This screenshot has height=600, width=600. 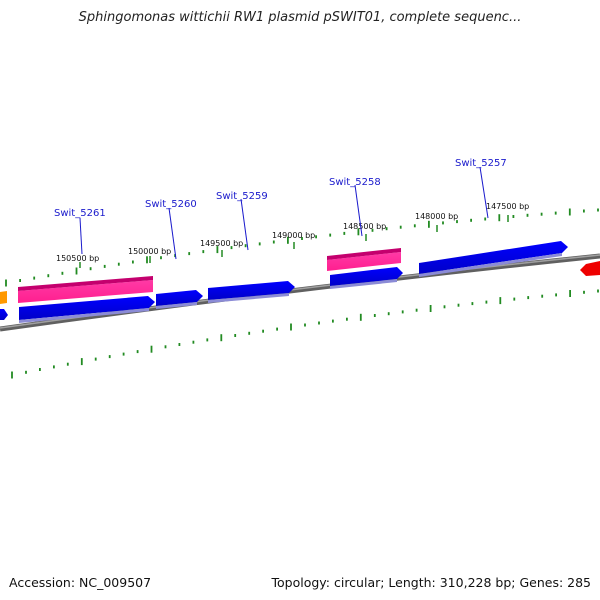 What do you see at coordinates (85, 289) in the screenshot?
I see `feature-5261-bar` at bounding box center [85, 289].